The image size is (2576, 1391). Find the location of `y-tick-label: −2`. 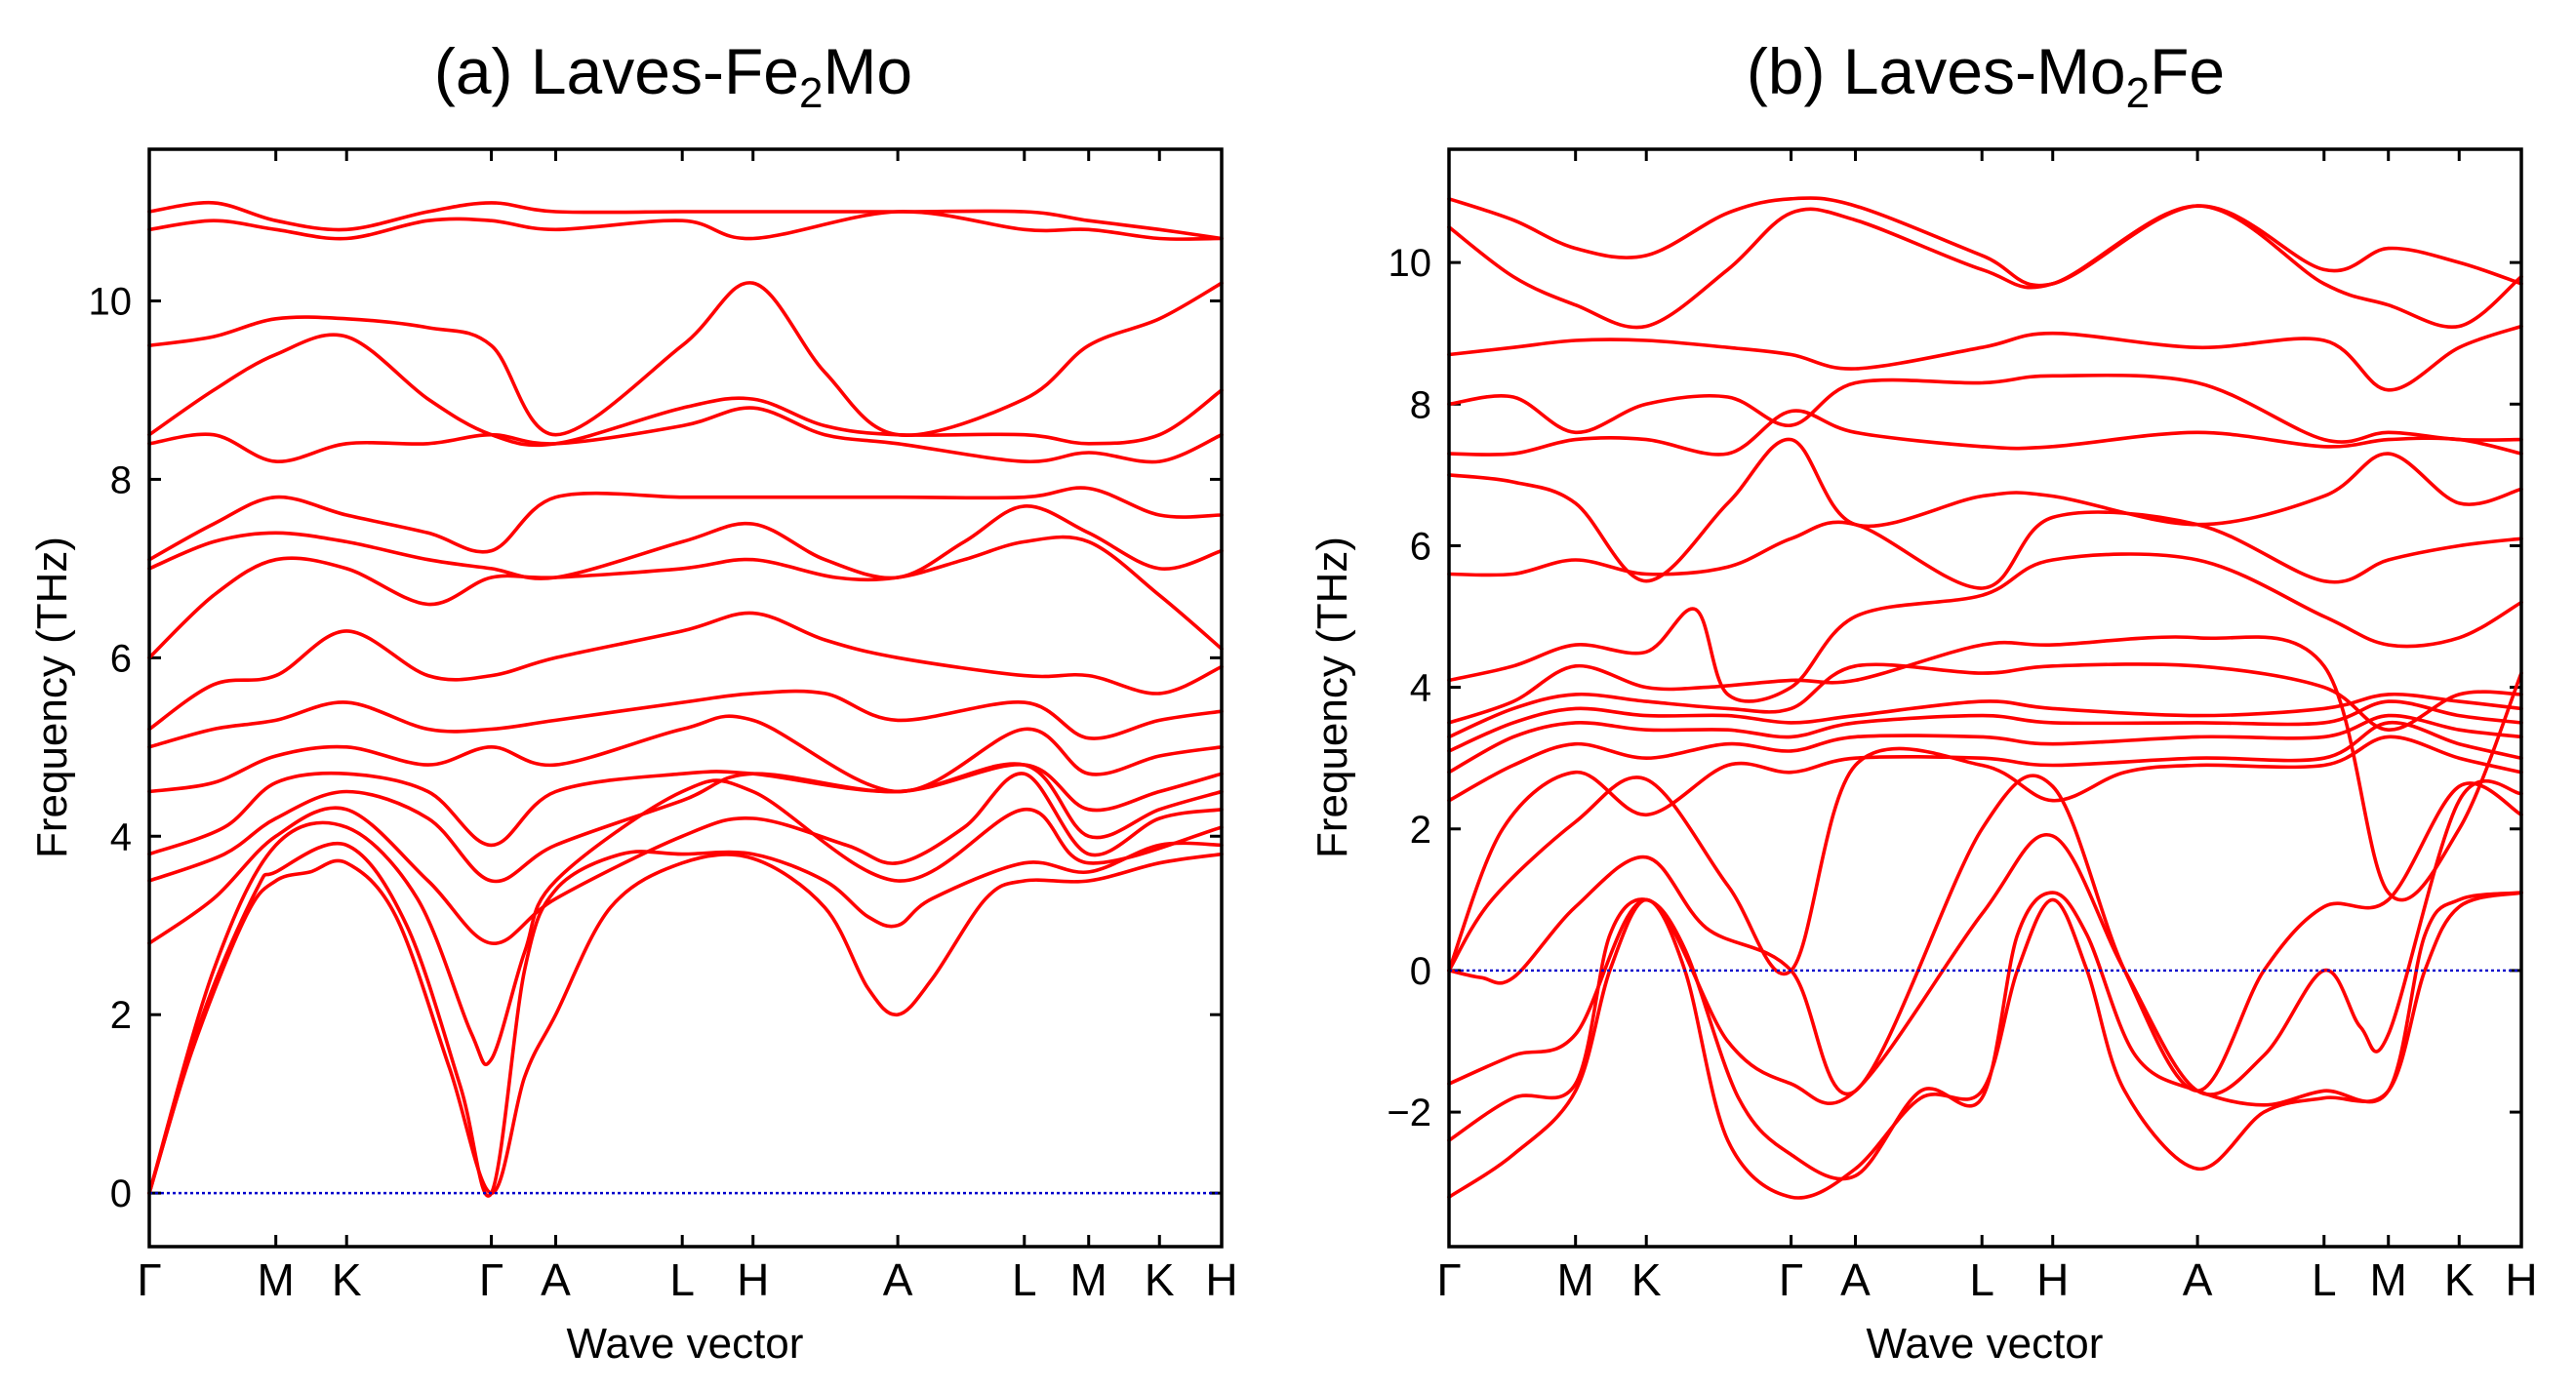

y-tick-label: −2 is located at coordinates (1409, 1113).